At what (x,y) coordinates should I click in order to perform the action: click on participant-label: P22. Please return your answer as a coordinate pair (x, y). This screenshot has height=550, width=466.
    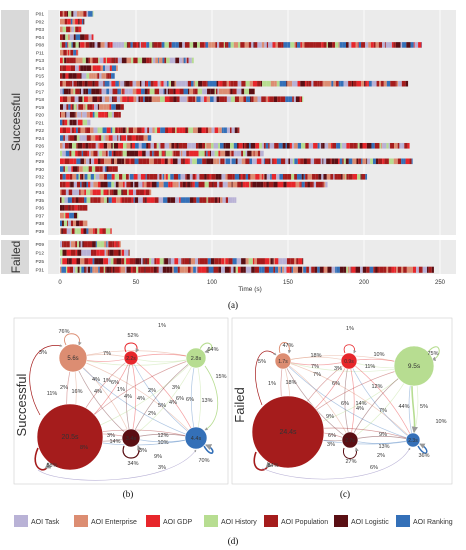
    Looking at the image, I should click on (39, 131).